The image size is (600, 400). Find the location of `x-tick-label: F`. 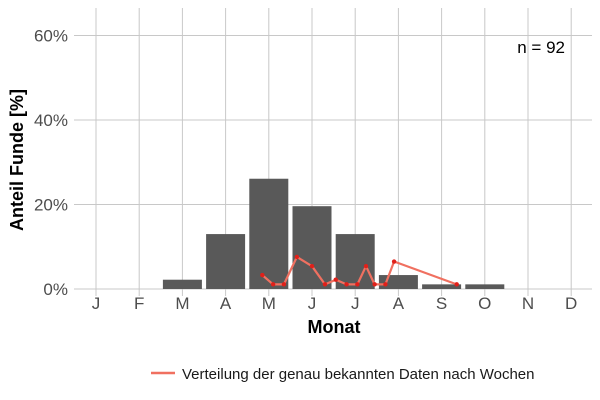

x-tick-label: F is located at coordinates (139, 303).